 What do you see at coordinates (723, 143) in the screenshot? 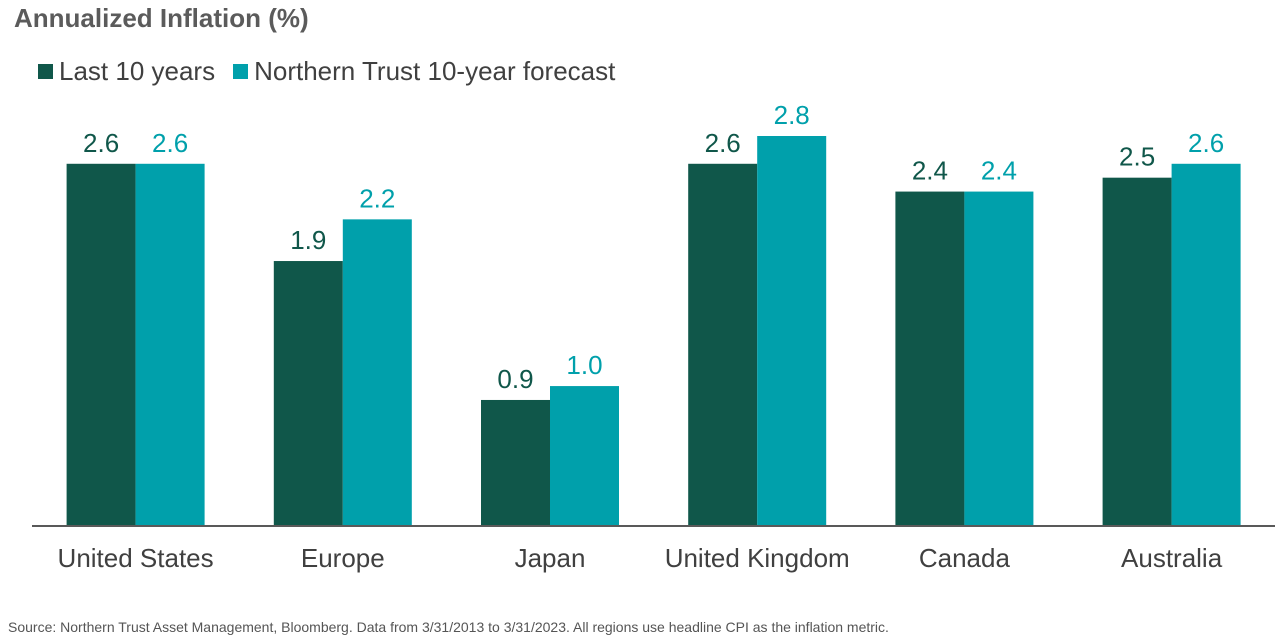
I see `data-label-united-kingdom-last-10-years: 2.6` at bounding box center [723, 143].